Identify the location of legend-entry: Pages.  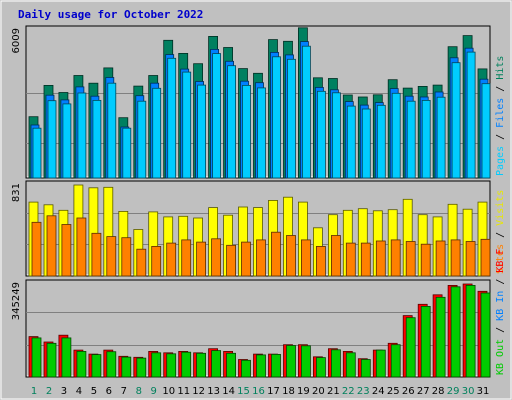
(500, 161).